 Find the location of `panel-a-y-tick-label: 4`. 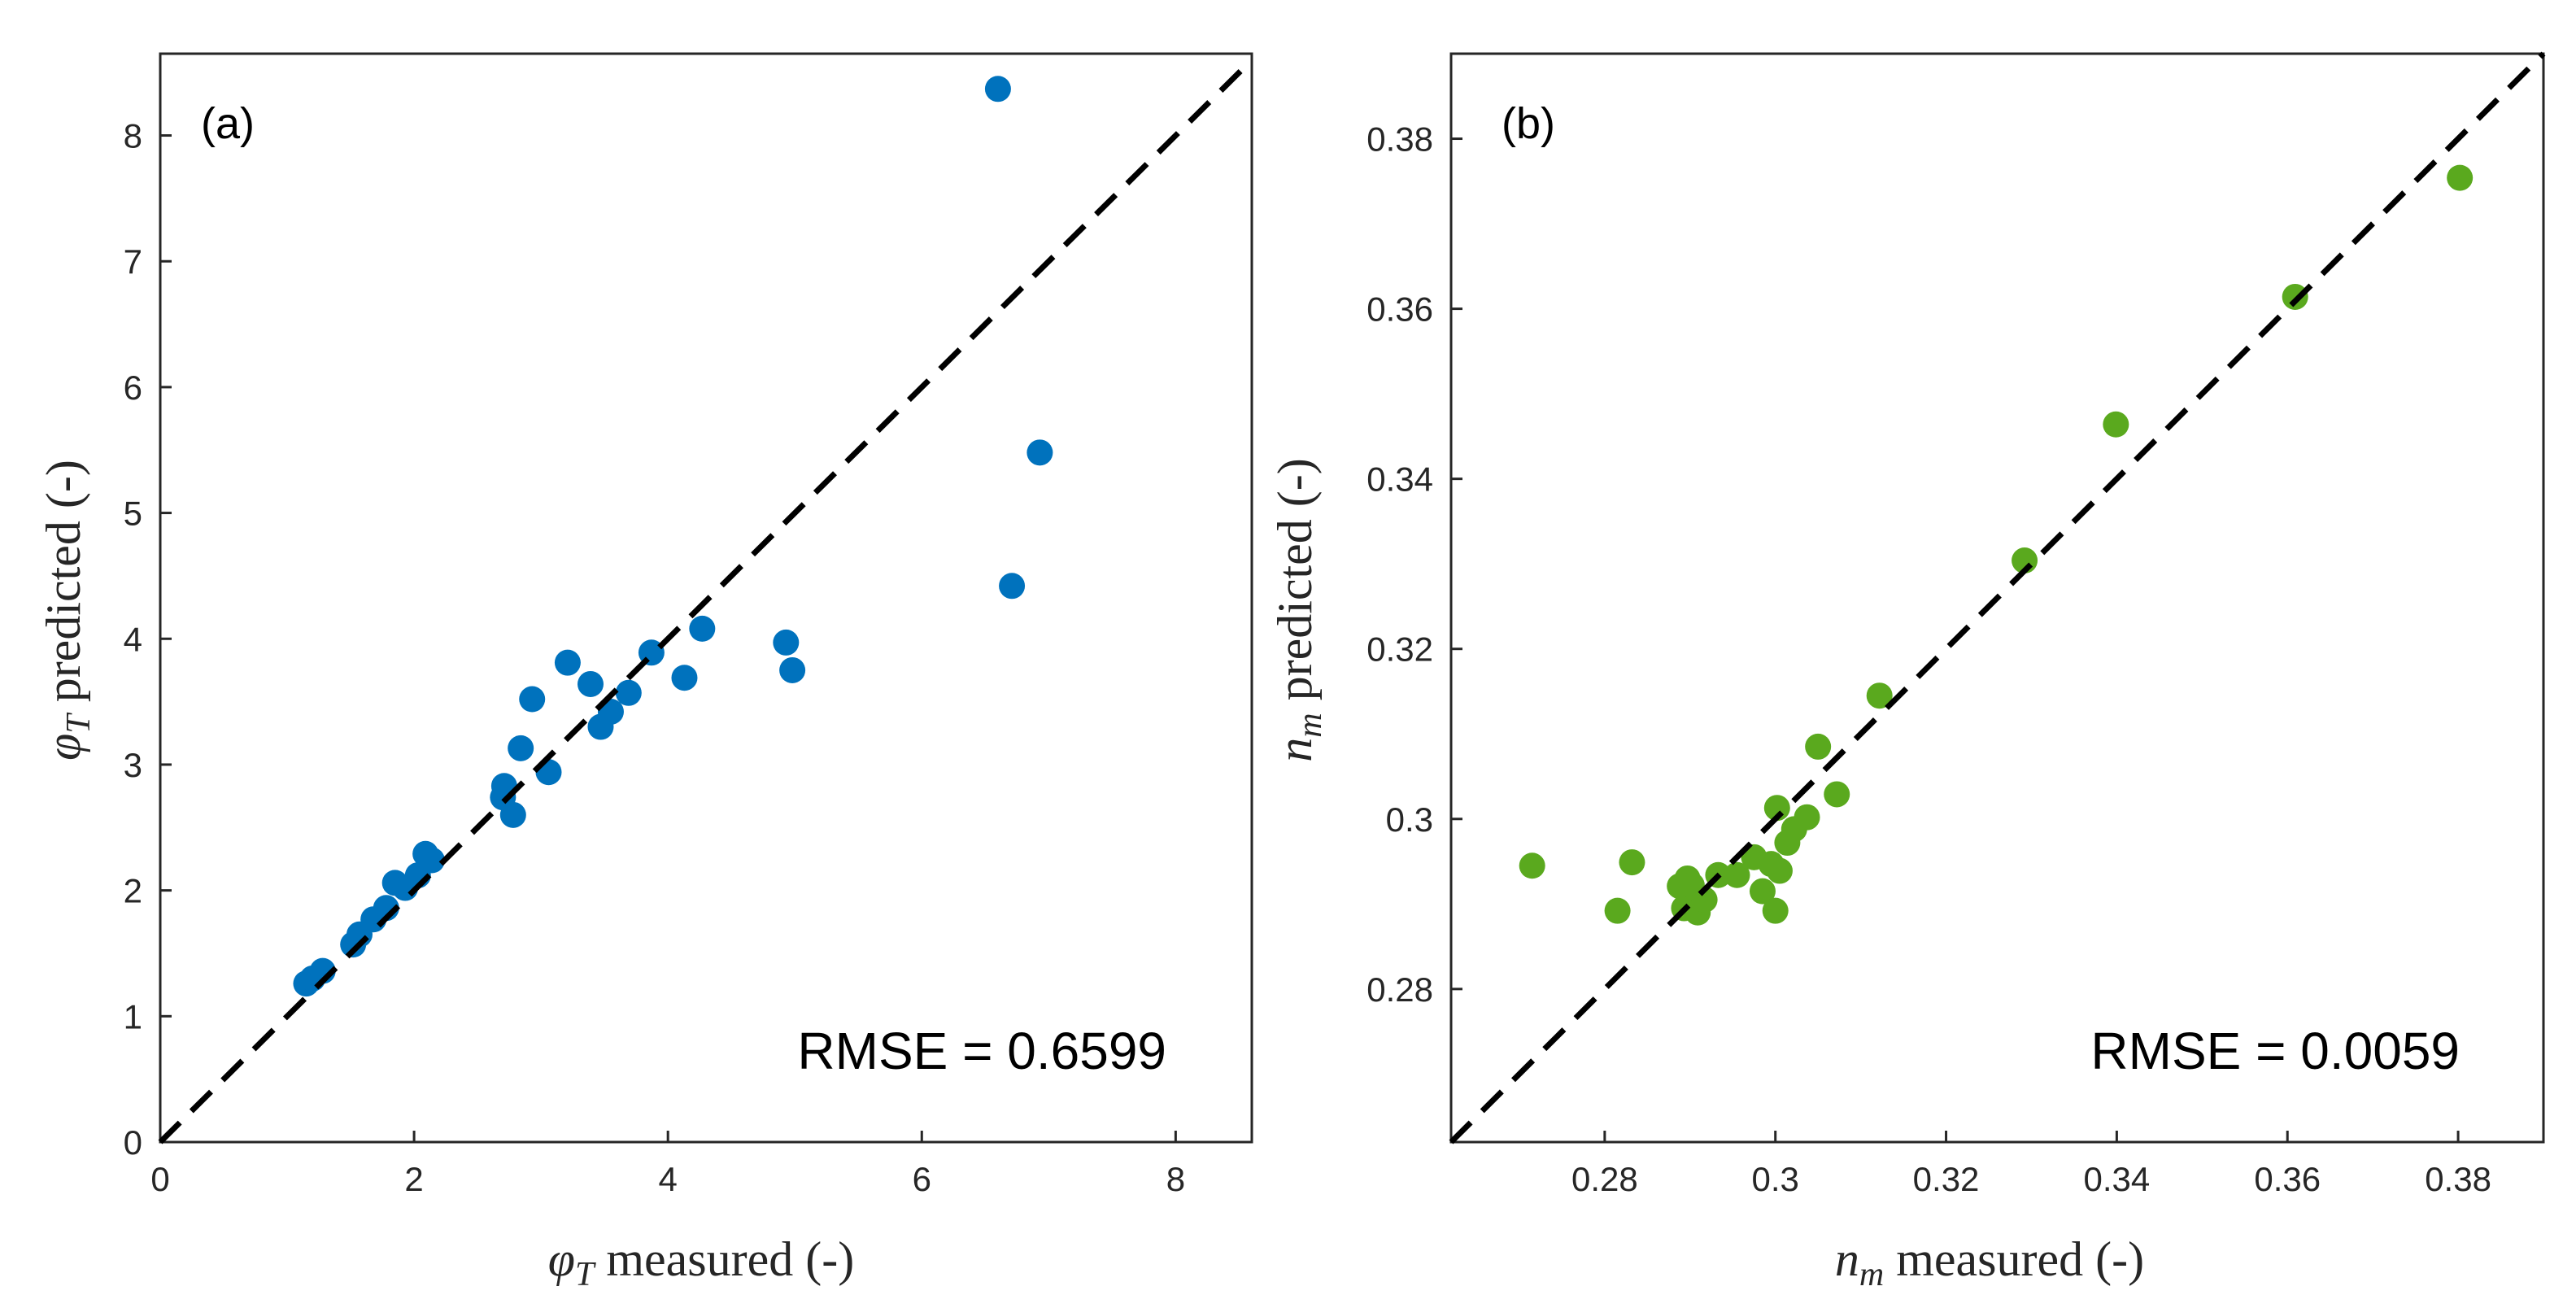

panel-a-y-tick-label: 4 is located at coordinates (133, 639).